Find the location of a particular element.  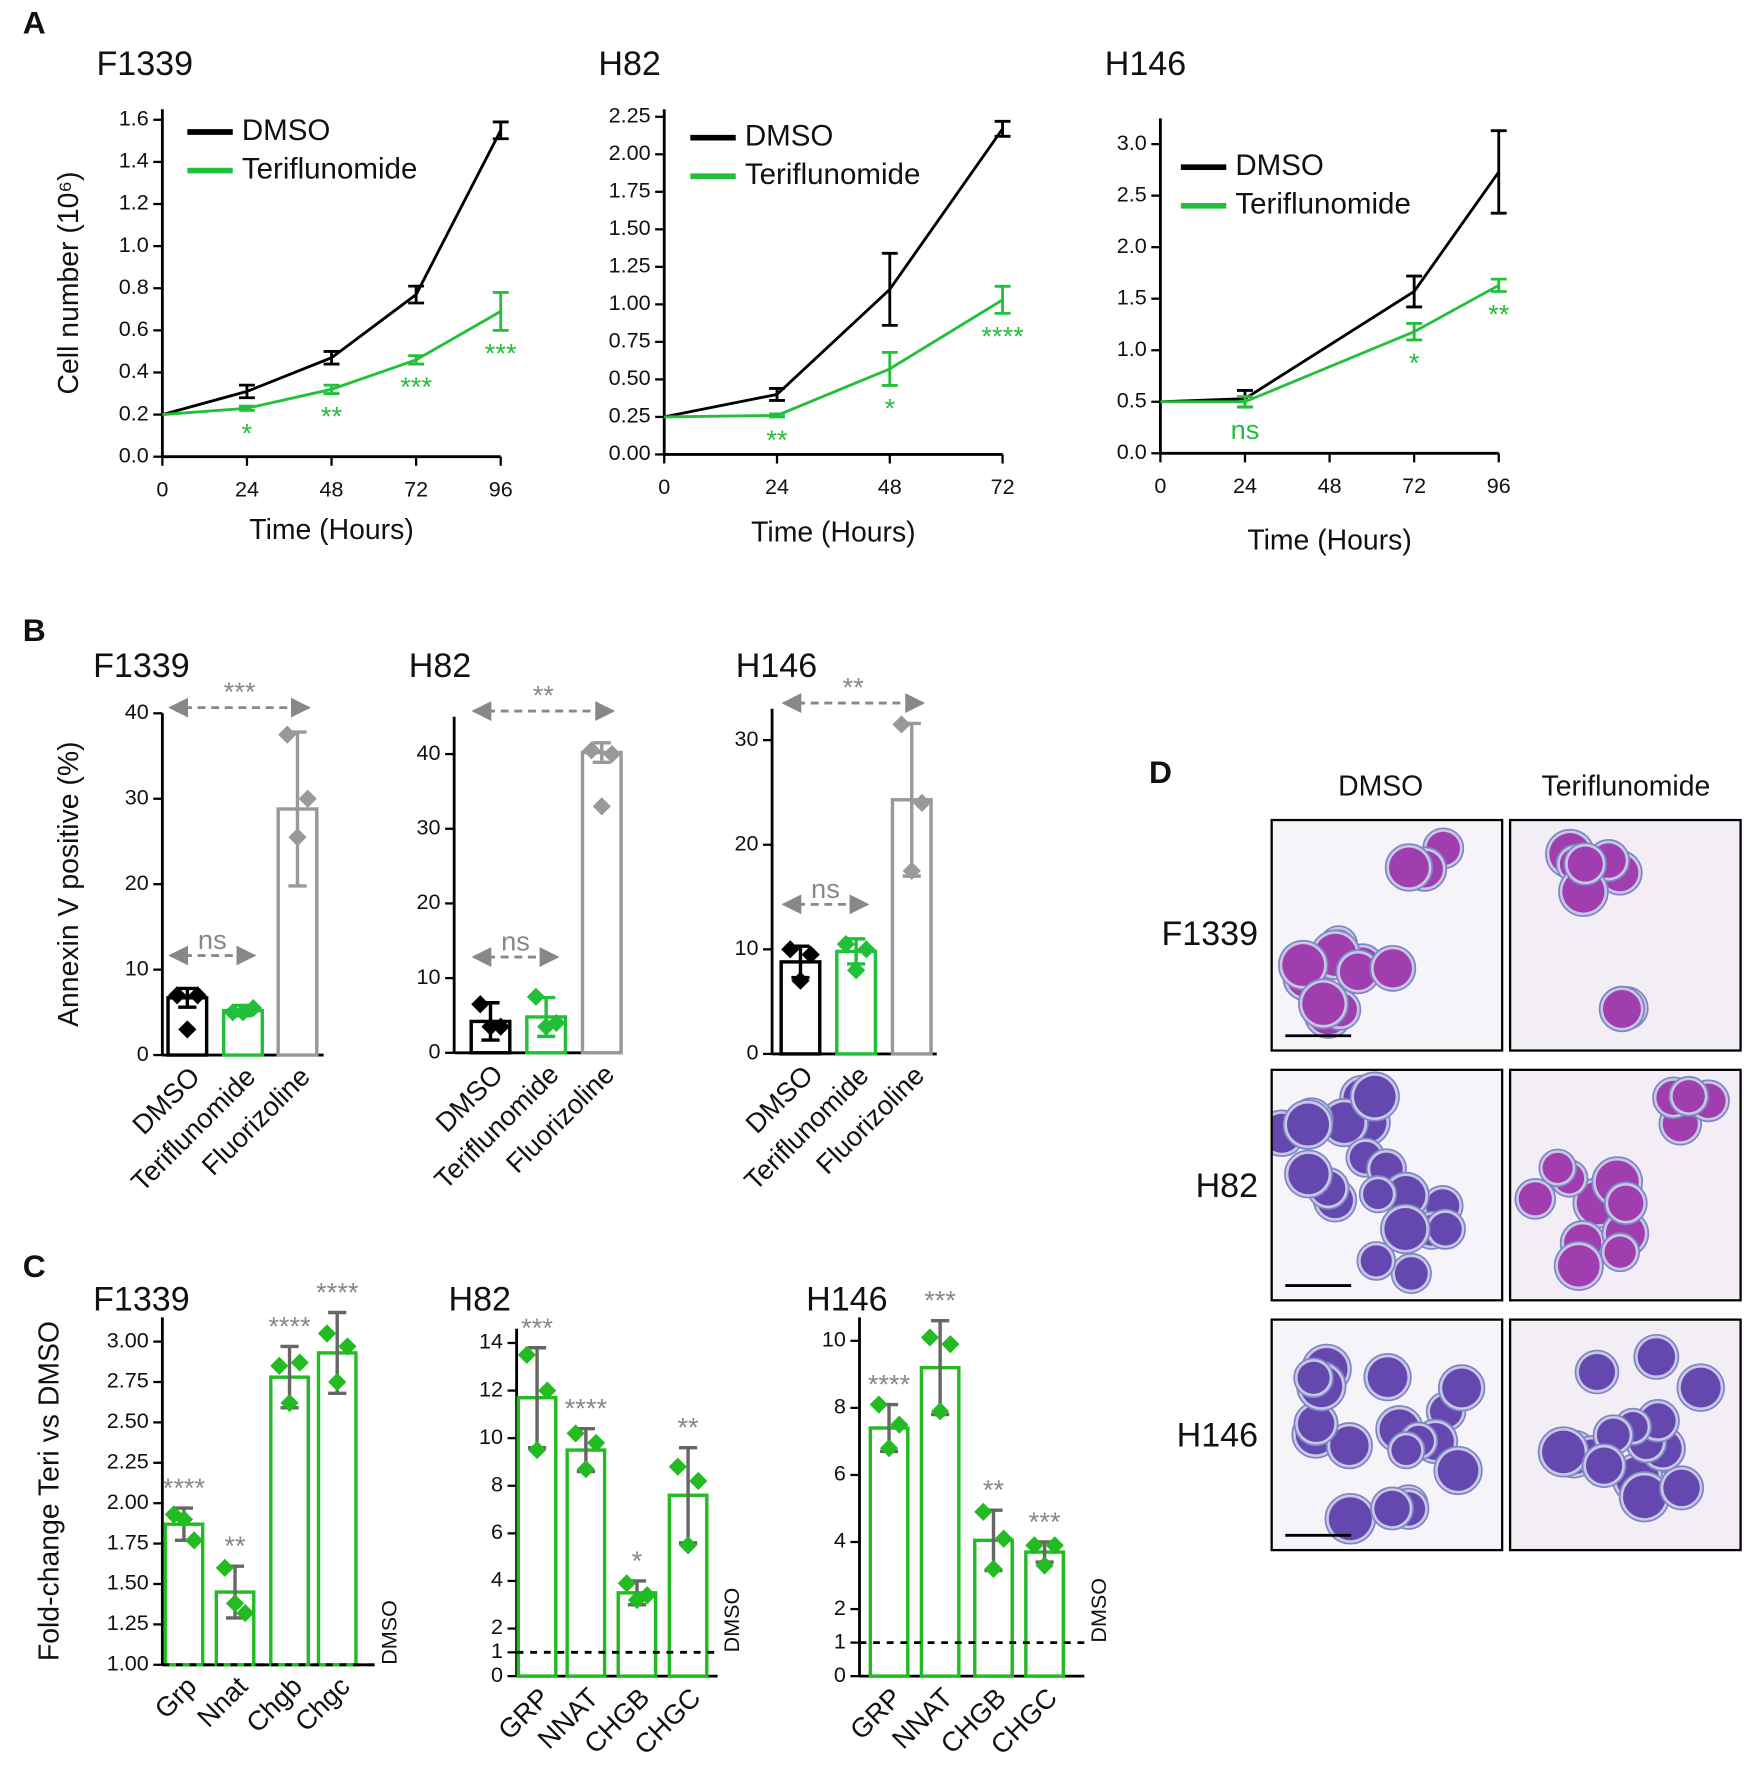

y-tick-label: 10 is located at coordinates (746, 947).